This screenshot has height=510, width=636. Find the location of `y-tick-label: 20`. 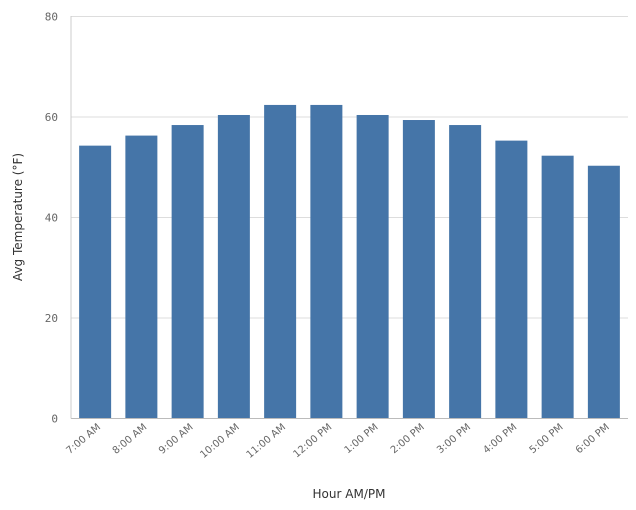

y-tick-label: 20 is located at coordinates (51, 318).